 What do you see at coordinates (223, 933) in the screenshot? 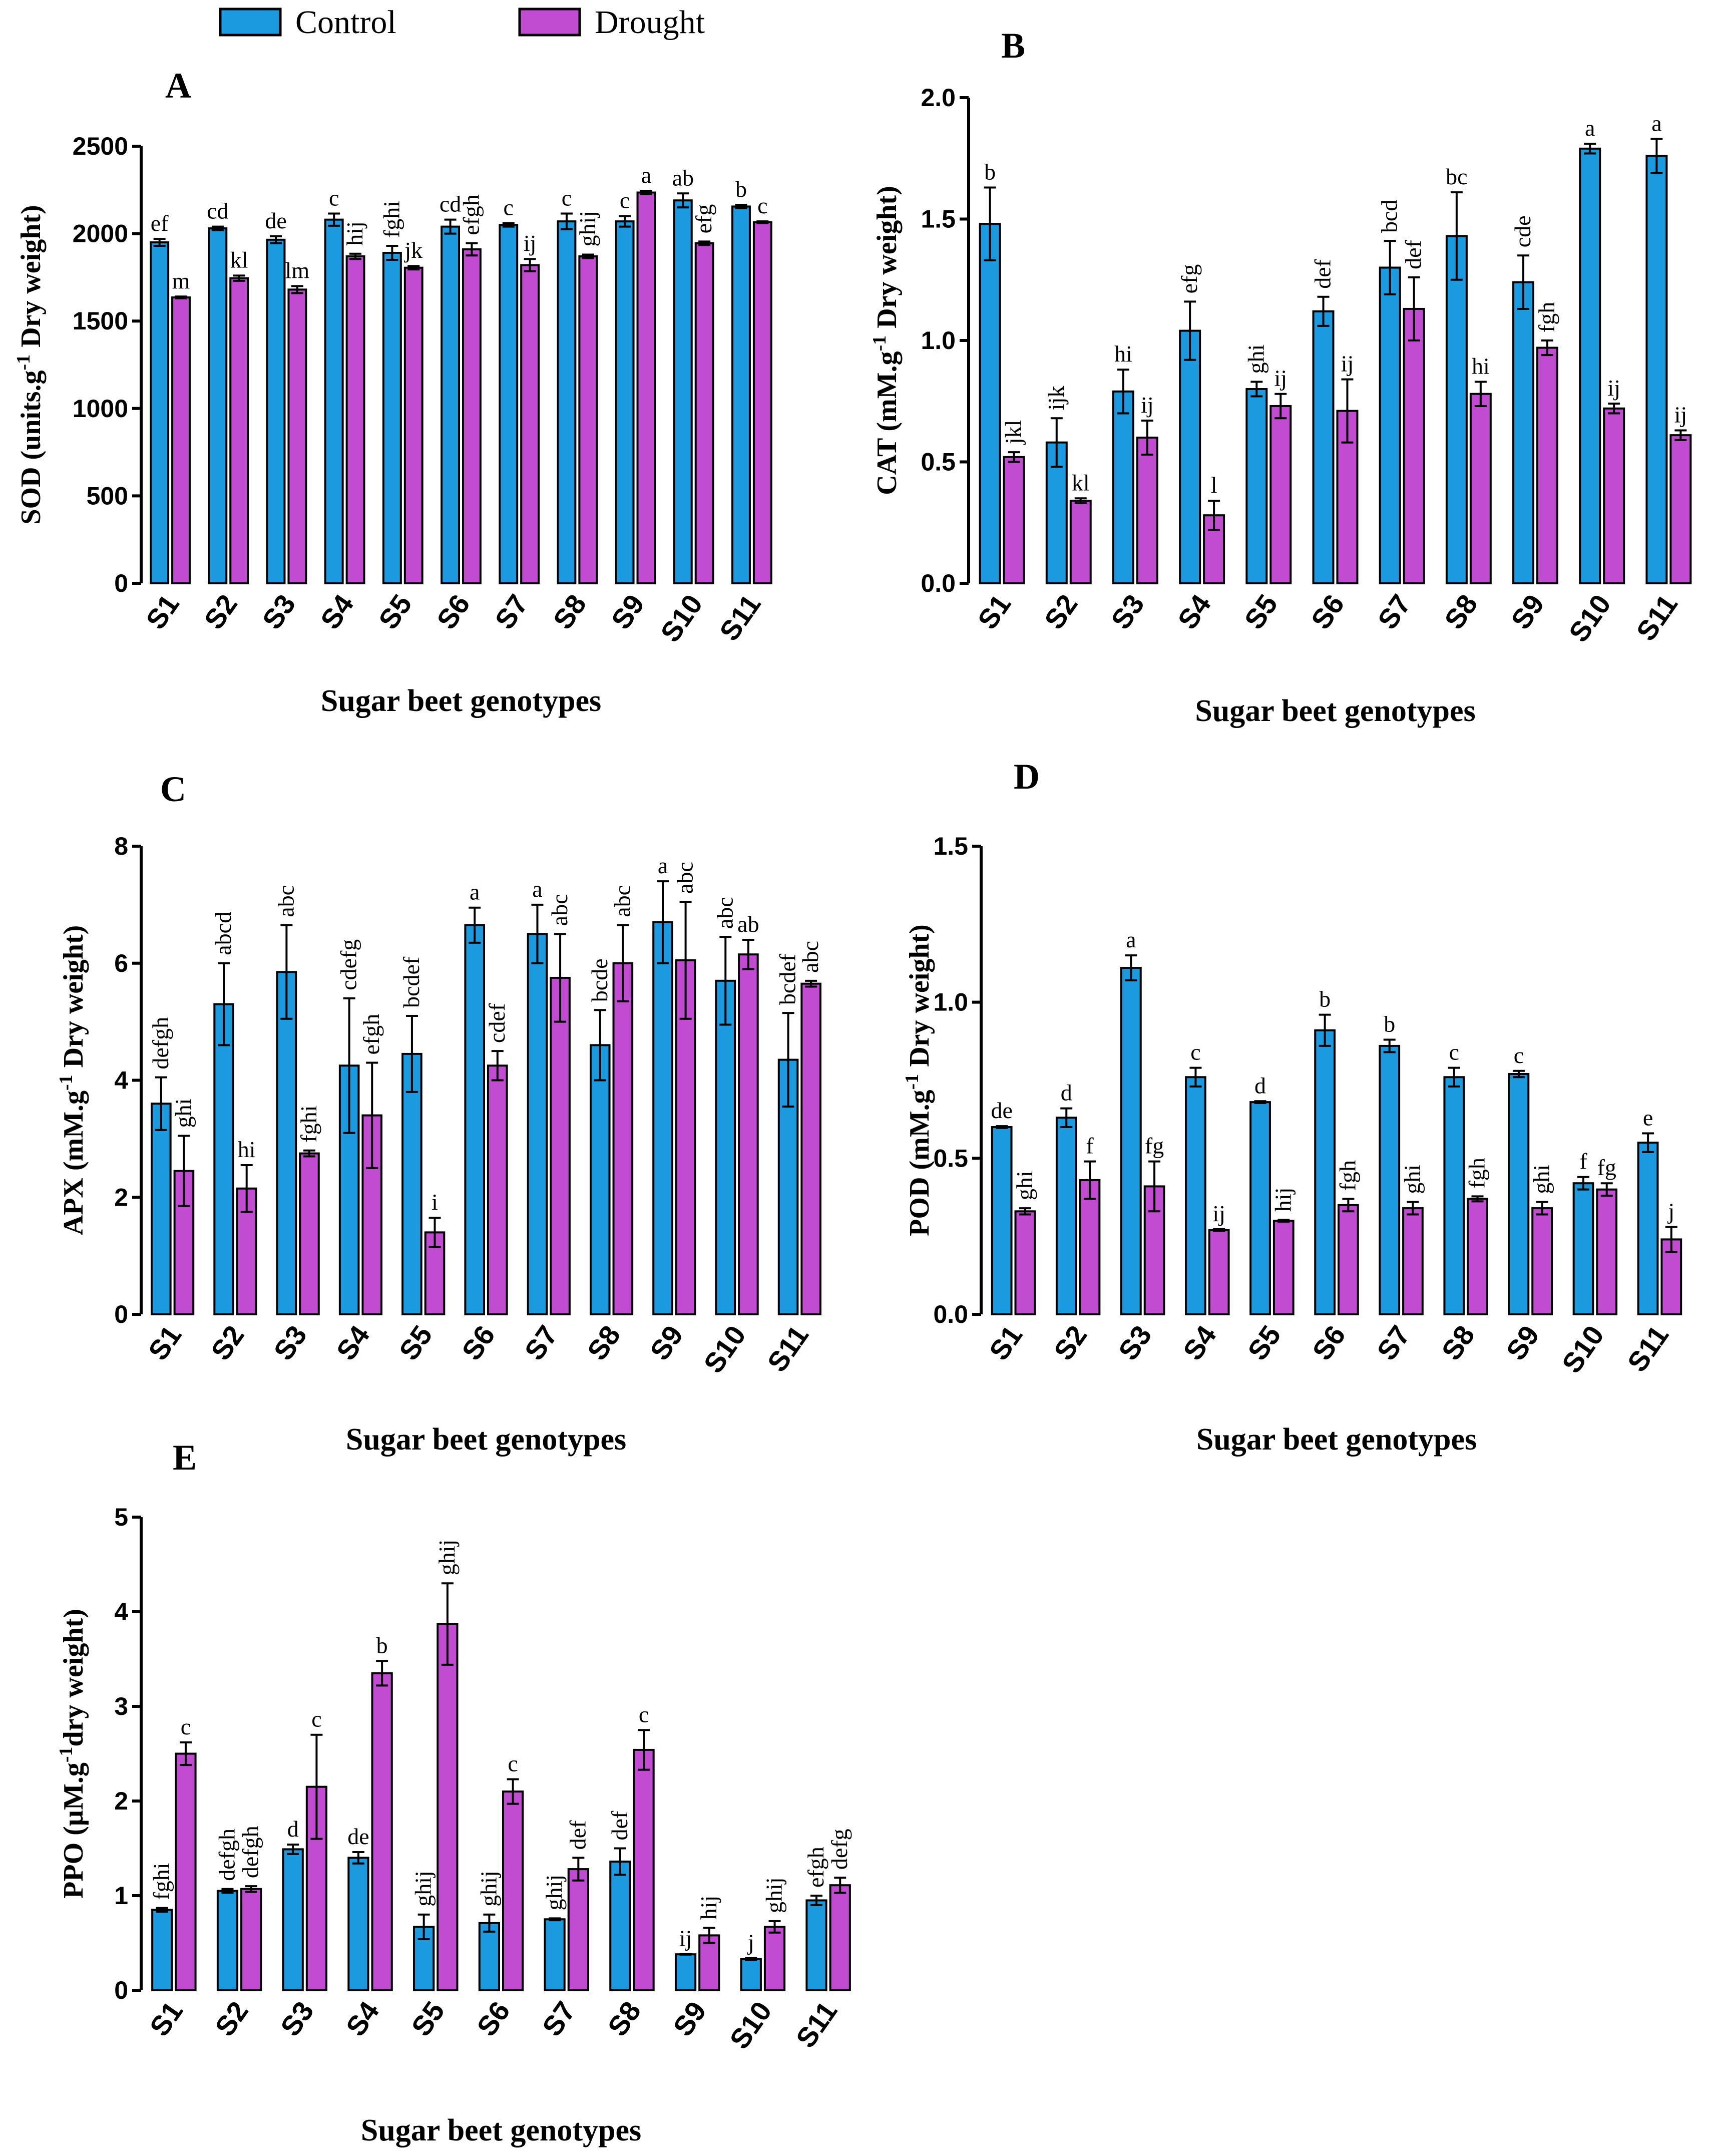
I see `significance-letter: abcd` at bounding box center [223, 933].